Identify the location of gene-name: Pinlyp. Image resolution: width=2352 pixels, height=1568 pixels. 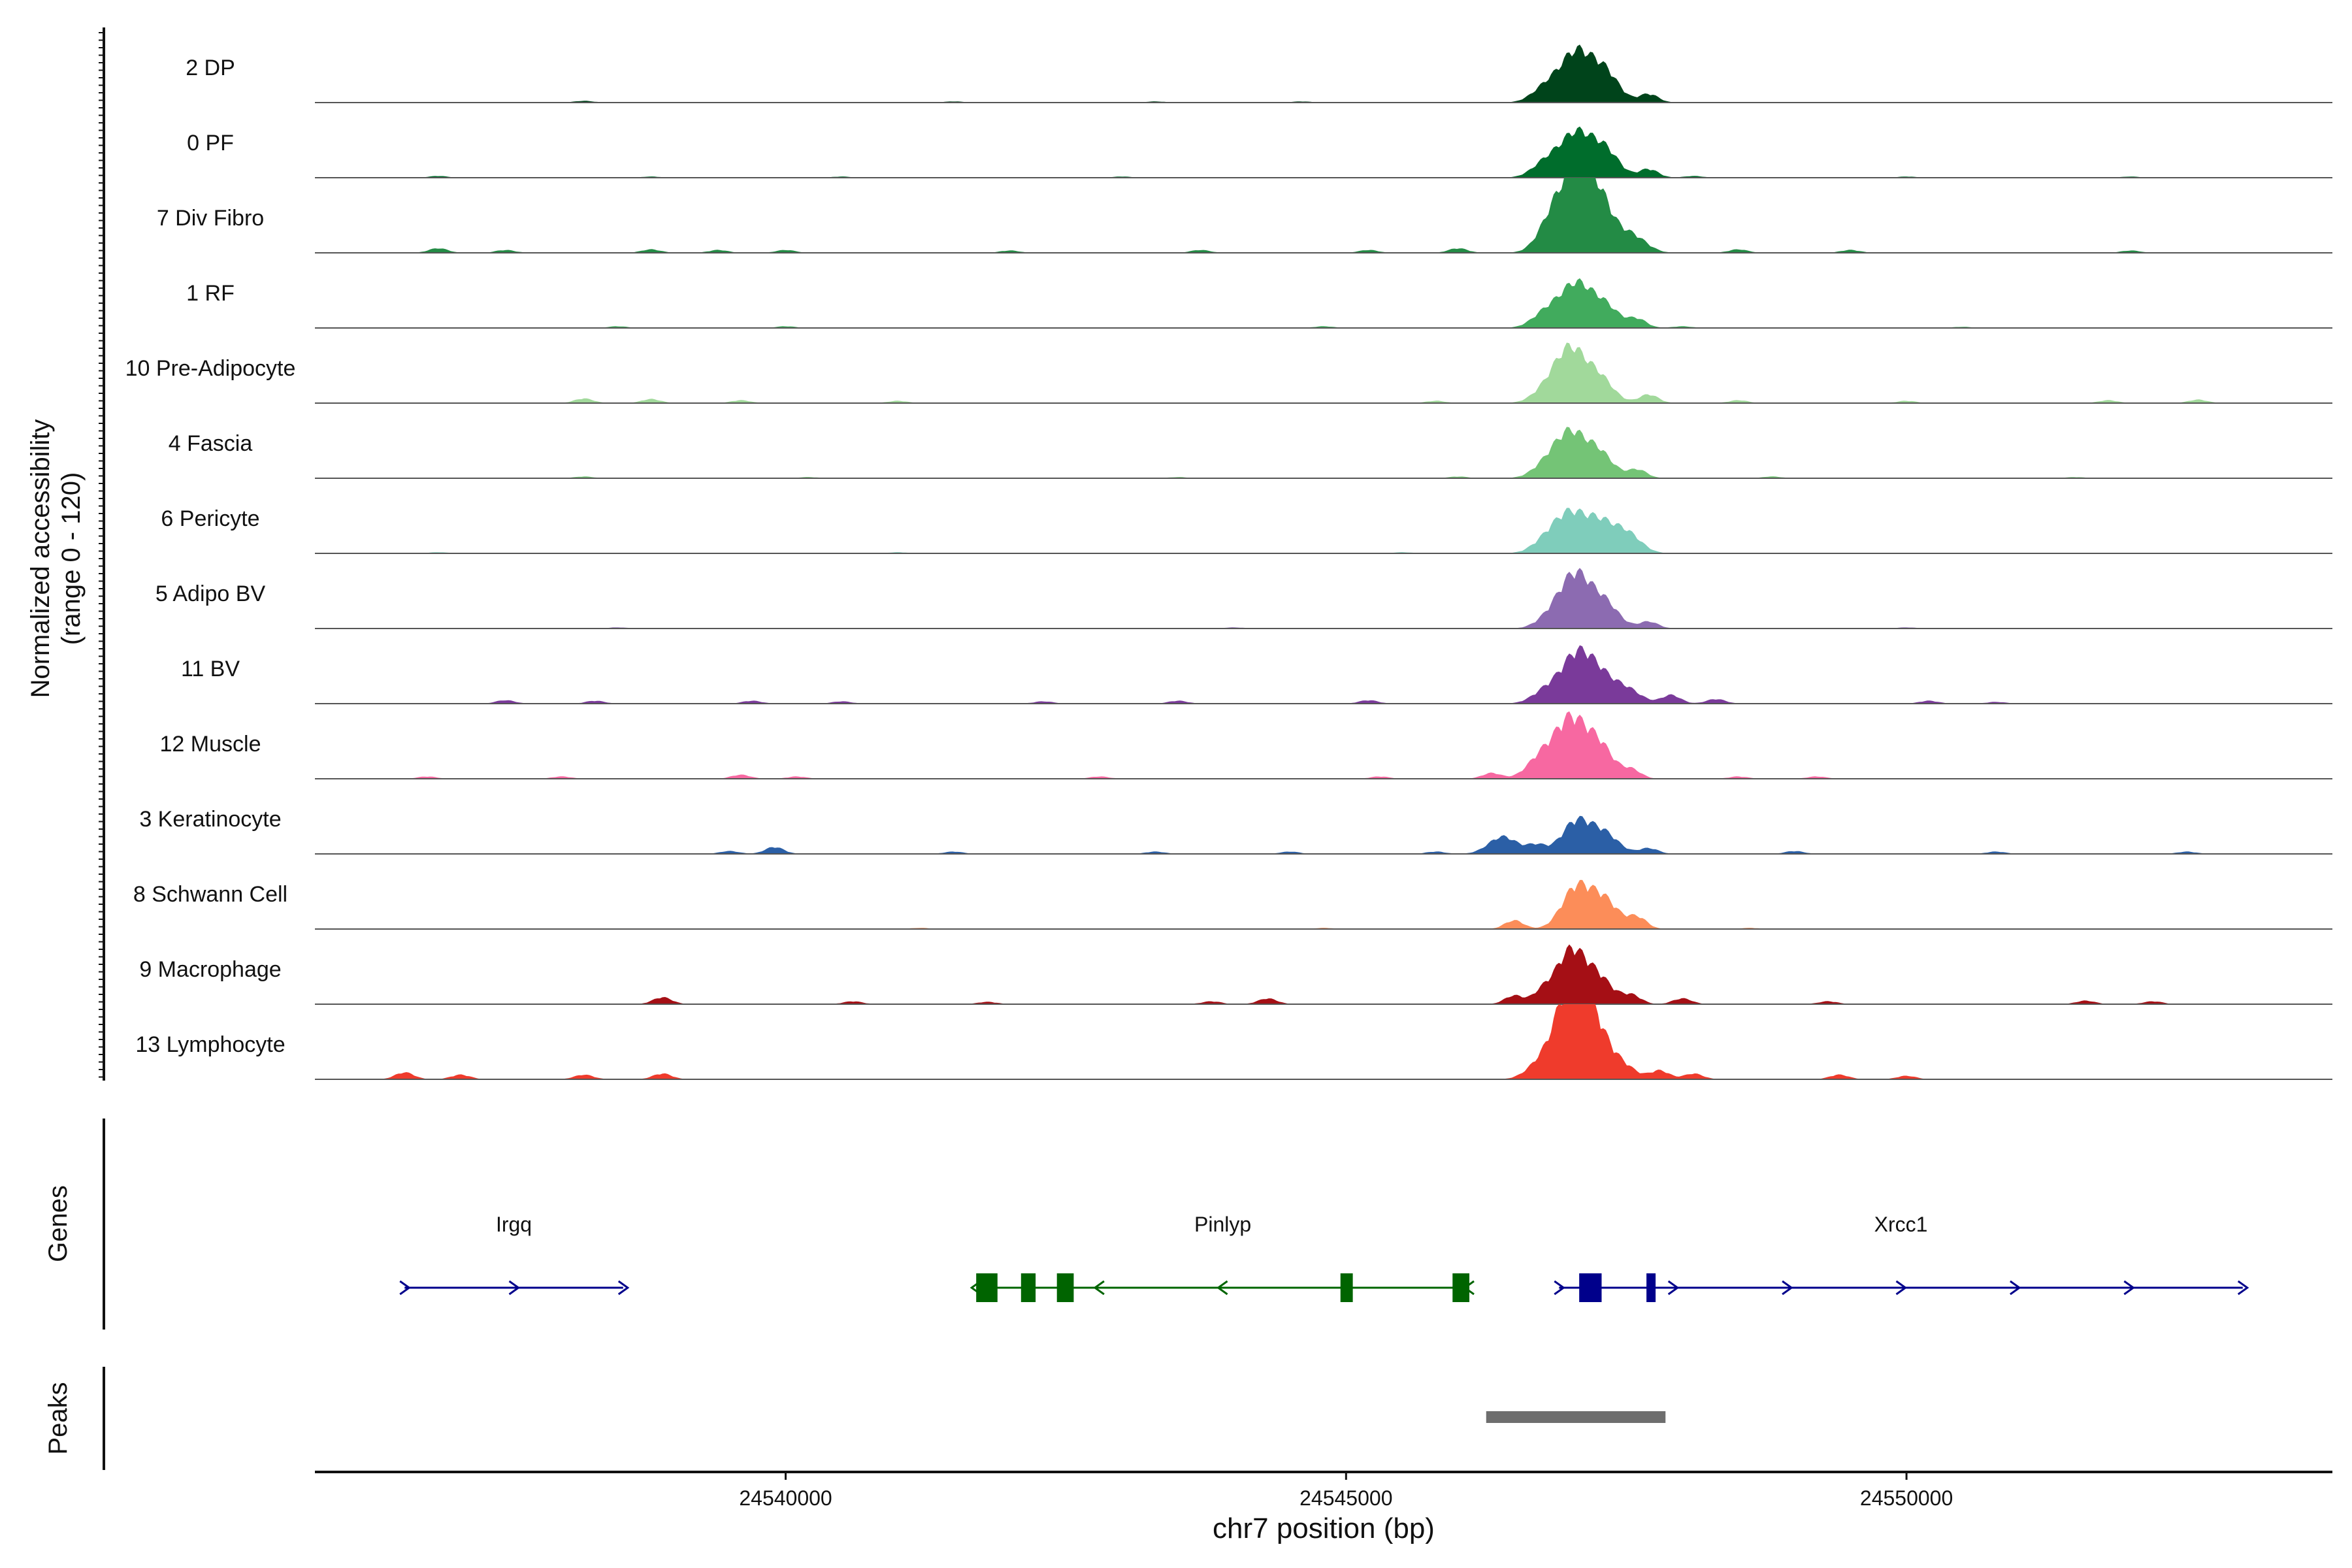
(1222, 1224).